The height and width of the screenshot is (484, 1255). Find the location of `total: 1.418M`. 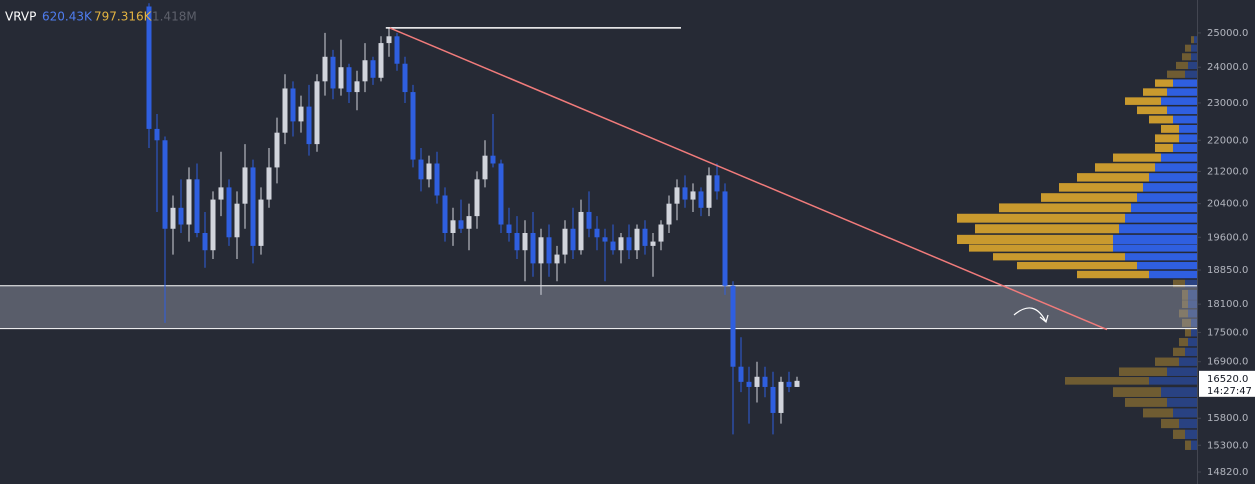

total: 1.418M is located at coordinates (174, 17).